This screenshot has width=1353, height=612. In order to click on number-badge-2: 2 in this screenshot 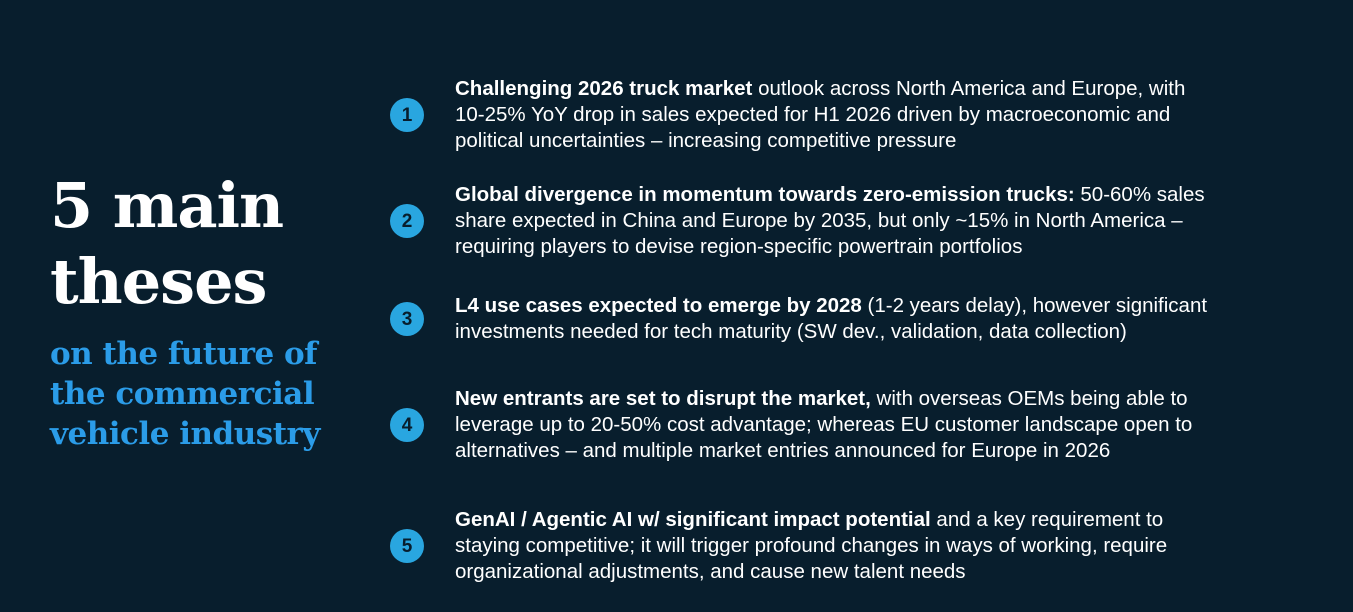, I will do `click(407, 221)`.